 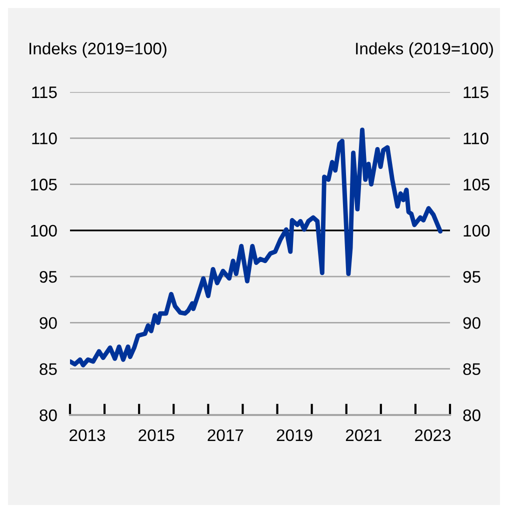 What do you see at coordinates (43, 230) in the screenshot?
I see `y-tick-label: 100` at bounding box center [43, 230].